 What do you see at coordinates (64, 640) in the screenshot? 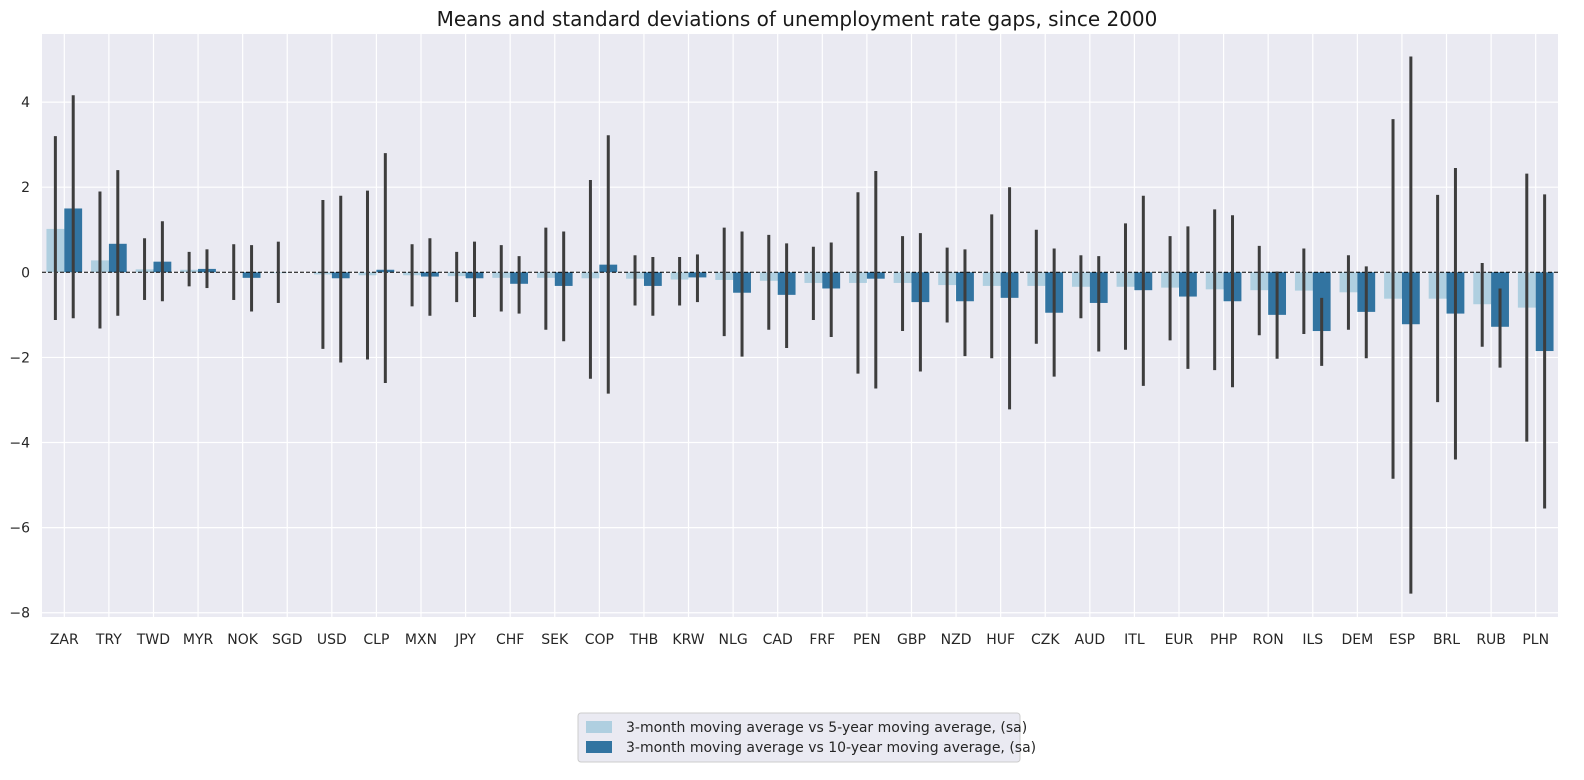
I see `x-tick-label: ZAR` at bounding box center [64, 640].